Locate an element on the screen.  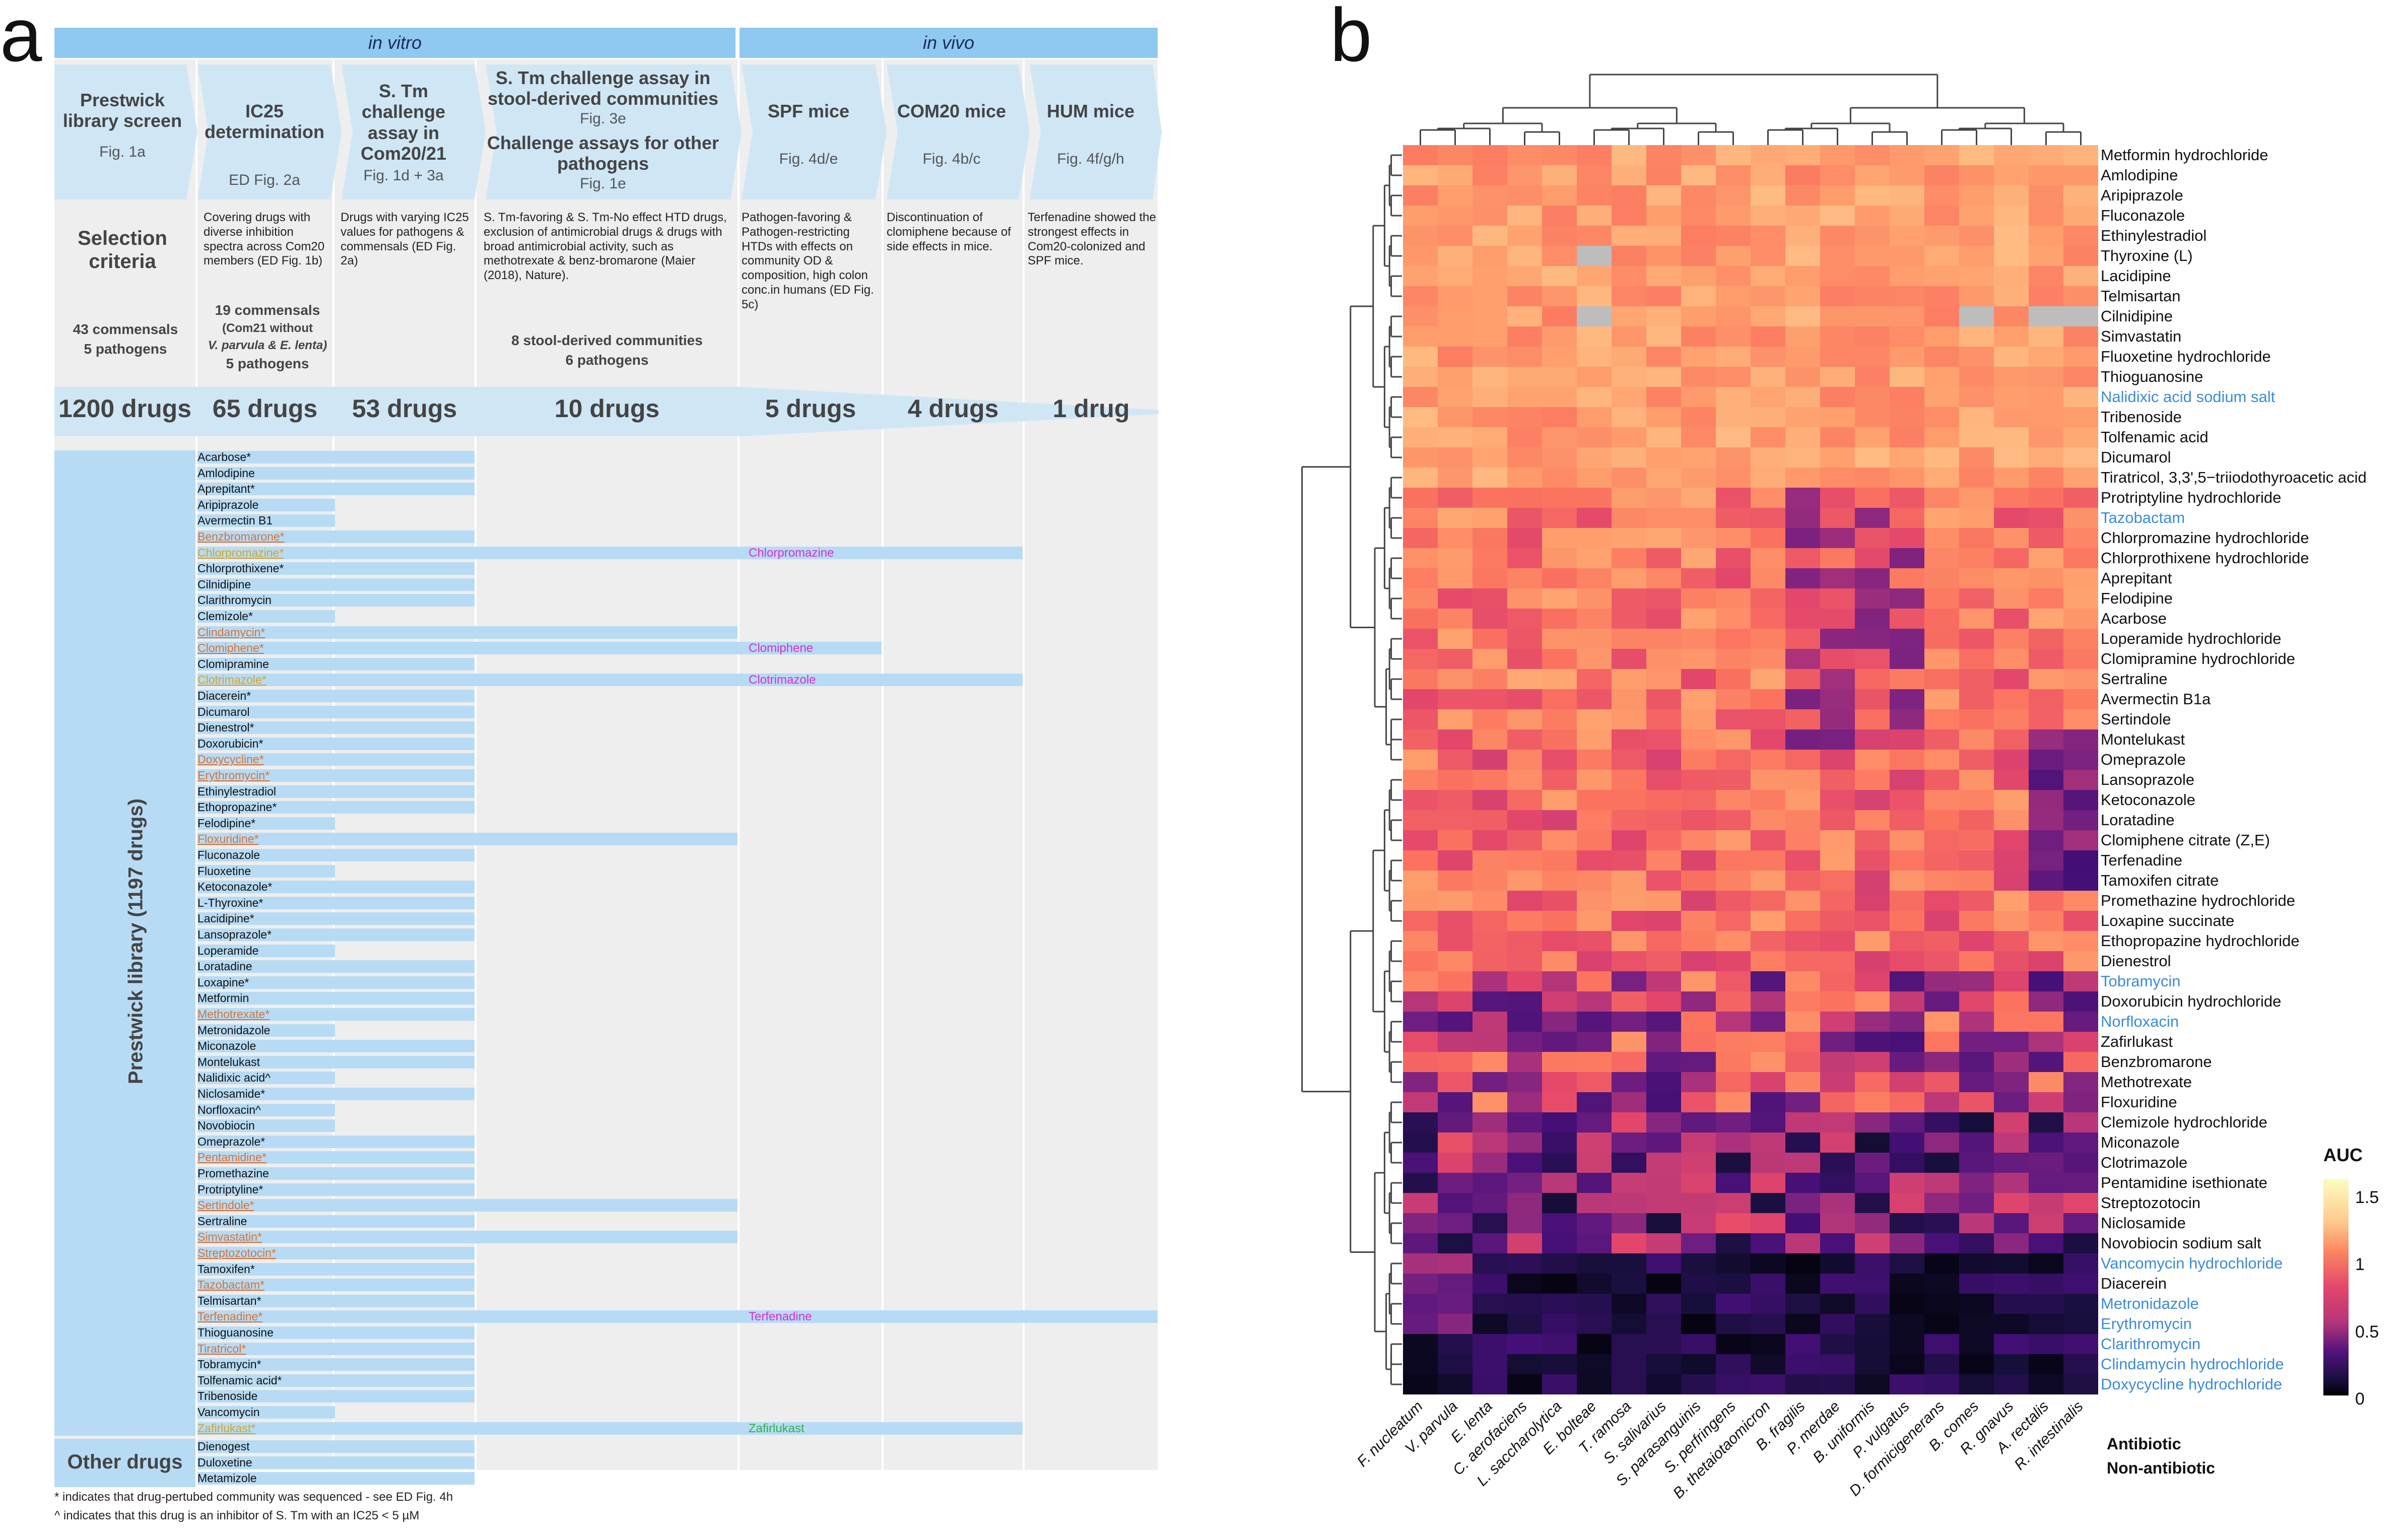
drug-bar is located at coordinates (266, 520).